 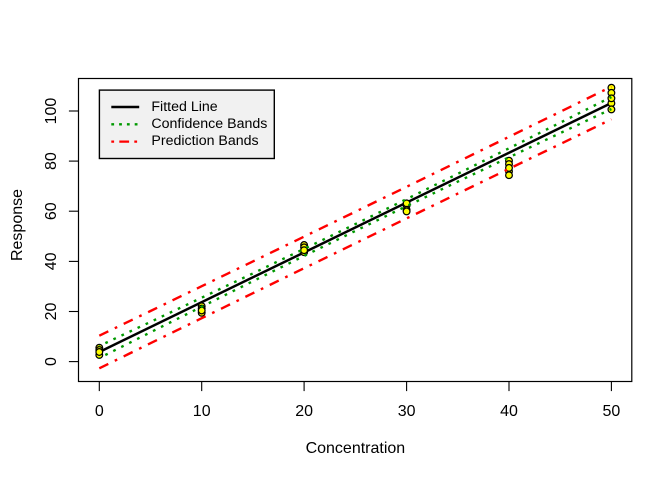 I want to click on svg-text: 60, so click(x=51, y=211).